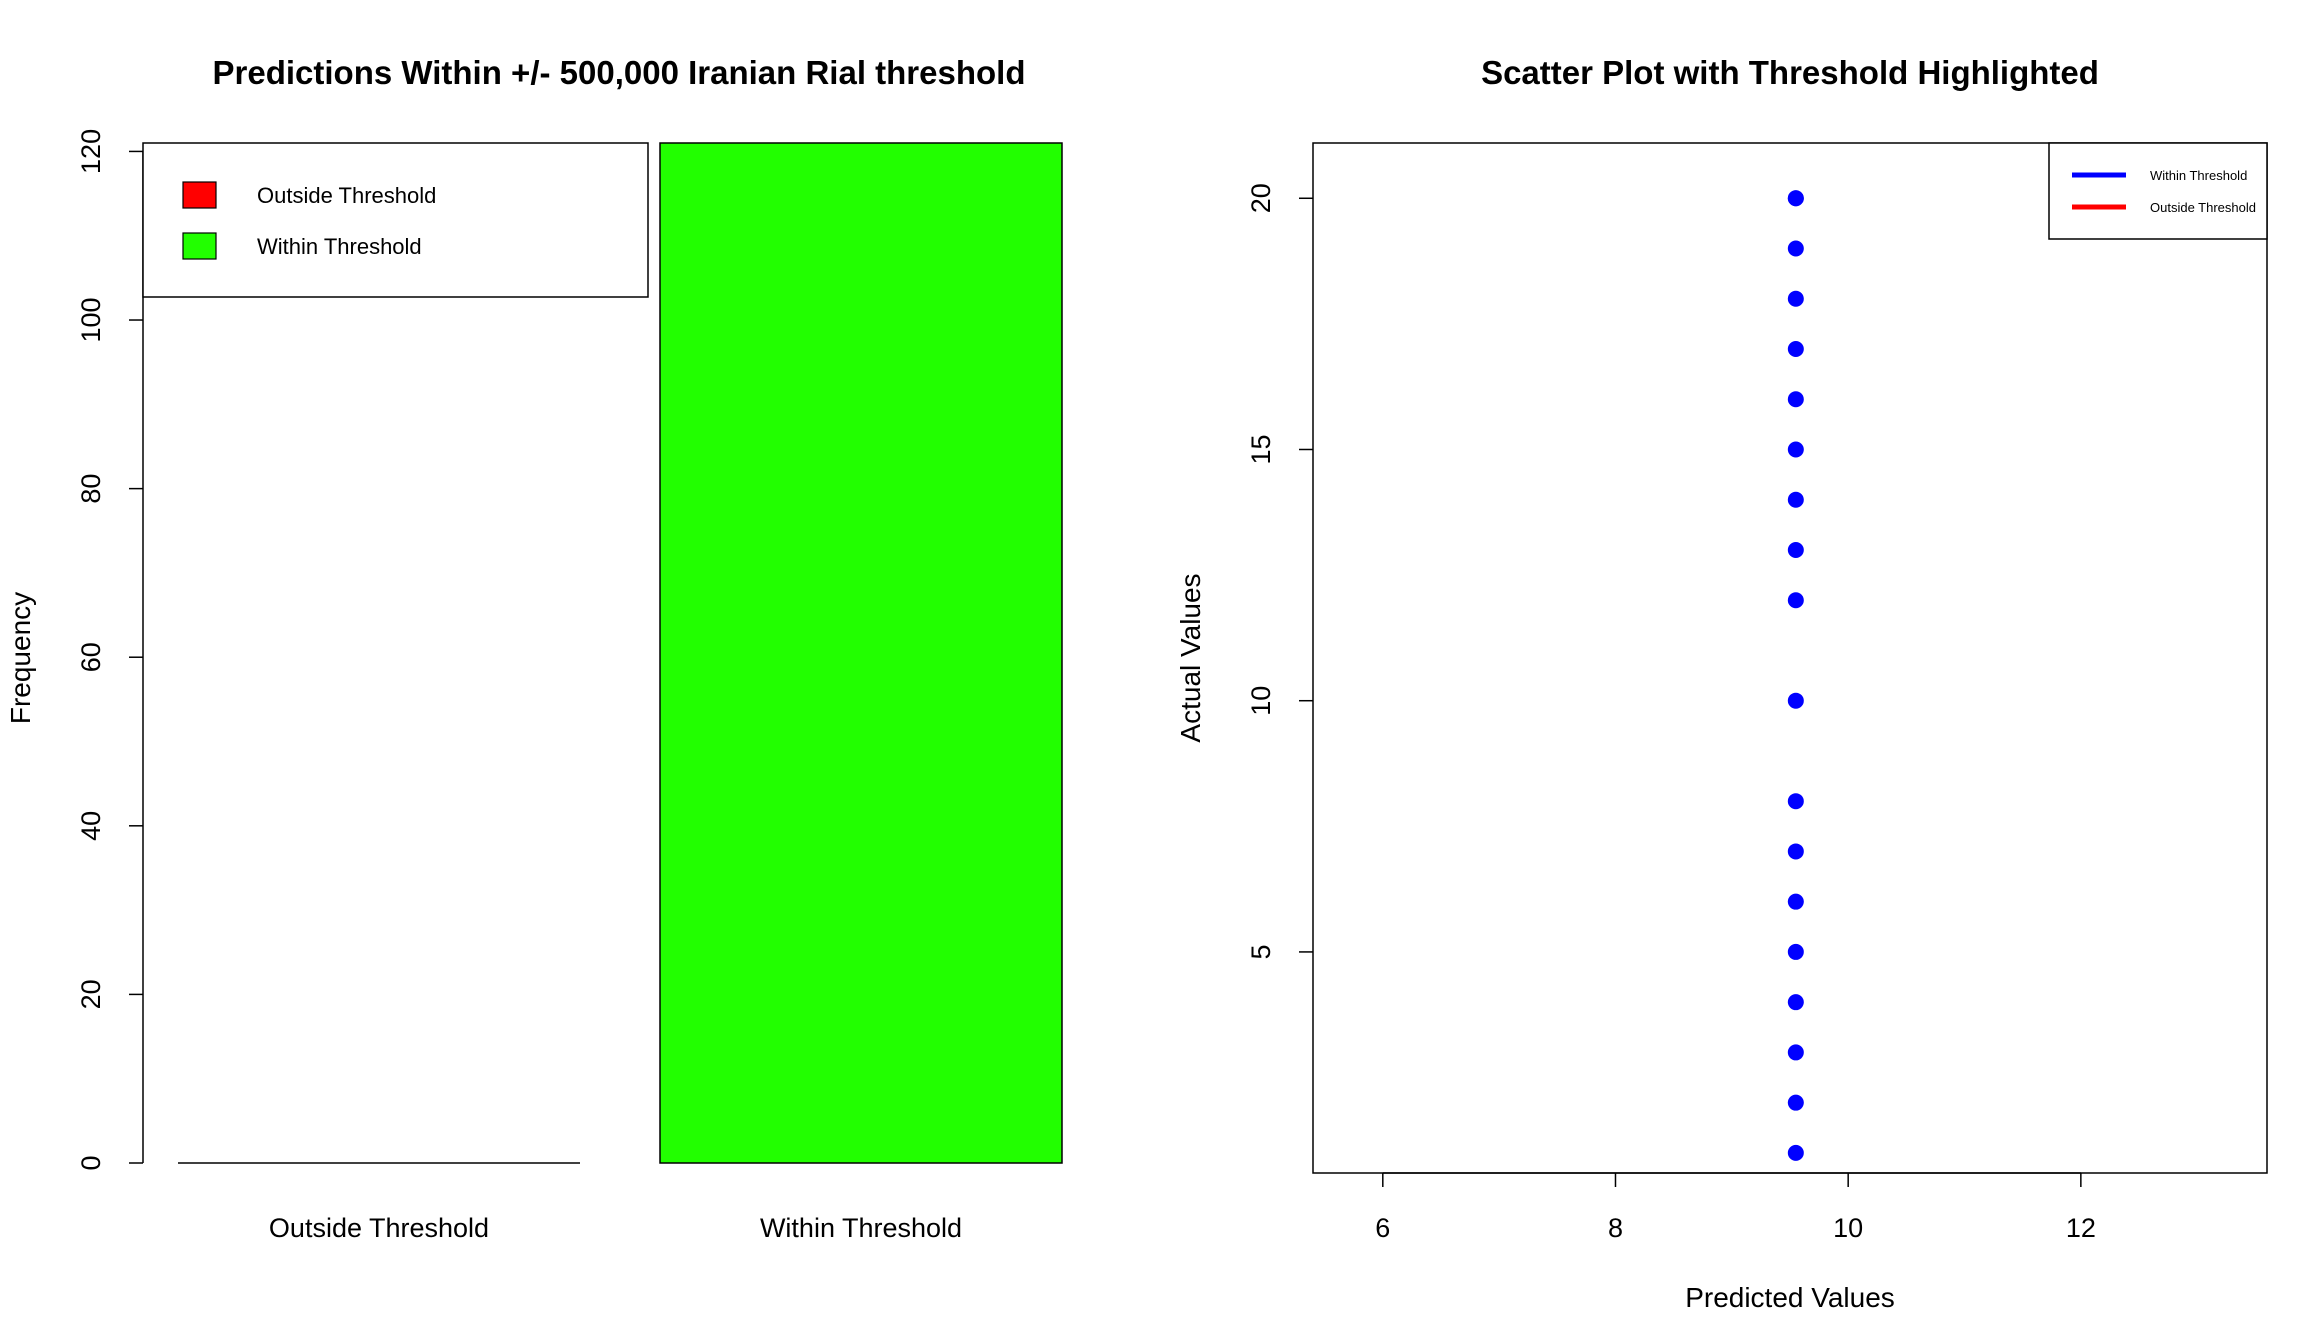 The image size is (2309, 1333). I want to click on bar-legend-label: Within Threshold, so click(339, 246).